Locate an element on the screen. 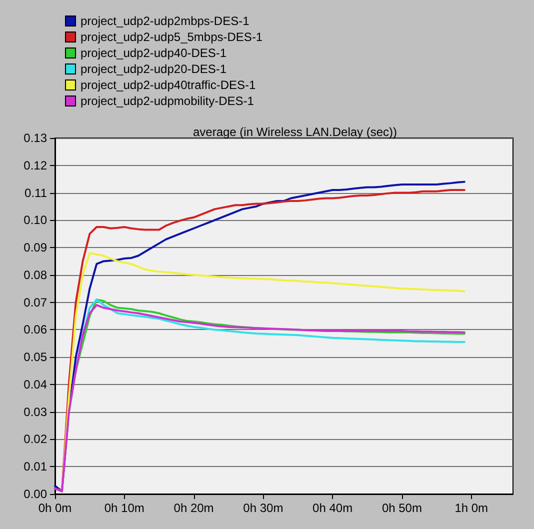 This screenshot has height=529, width=534. legend-label: project_udp2-udpmobility-DES-1 is located at coordinates (167, 101).